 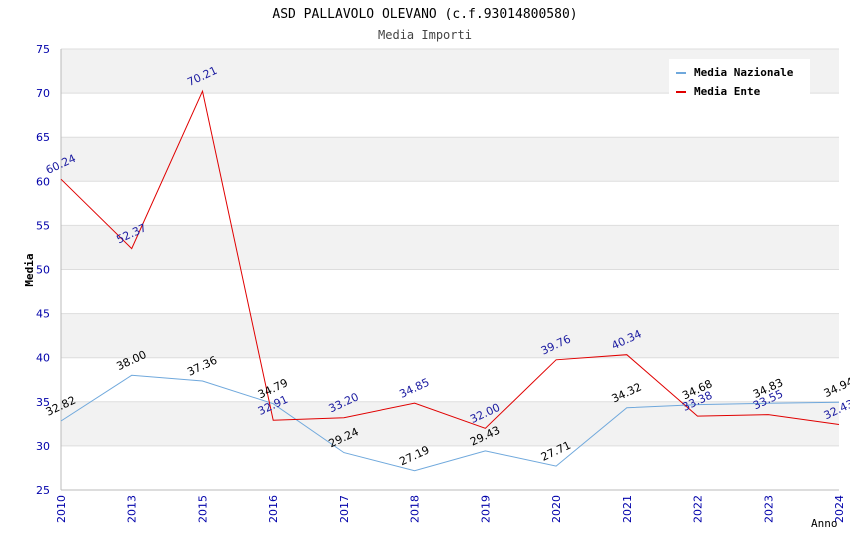 I want to click on x-tick-label: 2023, so click(x=768, y=509).